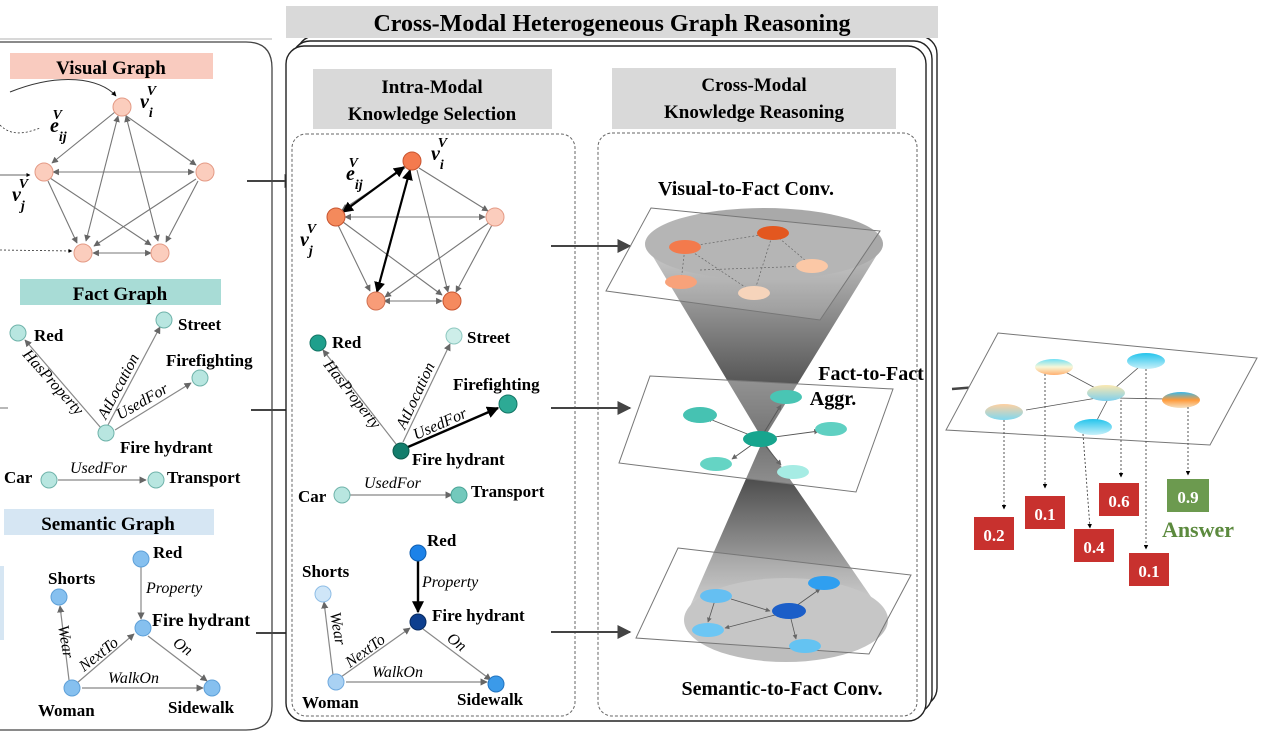  I want to click on fact-graph-edges, so click(96, 405).